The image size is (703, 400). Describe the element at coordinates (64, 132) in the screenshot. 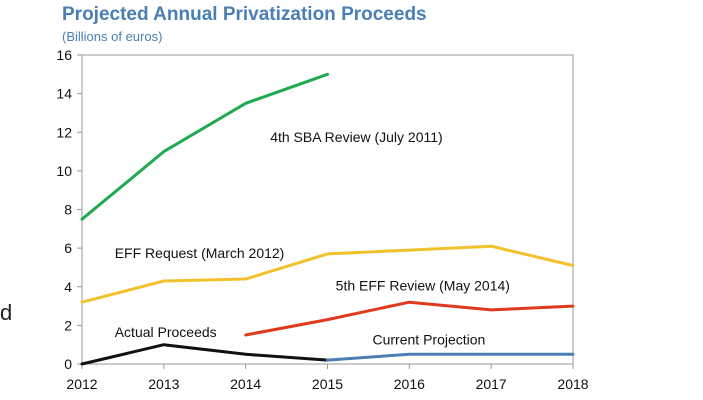

I see `y-tick-label: 12` at that location.